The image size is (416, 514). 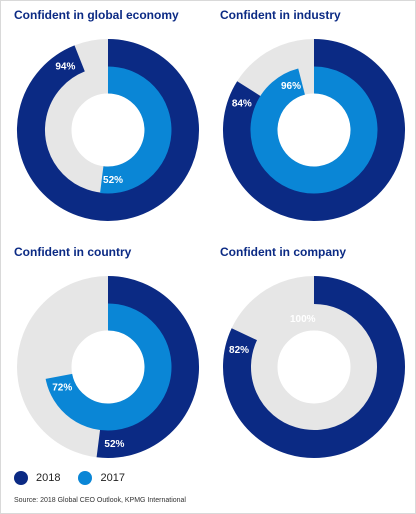 What do you see at coordinates (73, 252) in the screenshot?
I see `chart-title: Confident in country` at bounding box center [73, 252].